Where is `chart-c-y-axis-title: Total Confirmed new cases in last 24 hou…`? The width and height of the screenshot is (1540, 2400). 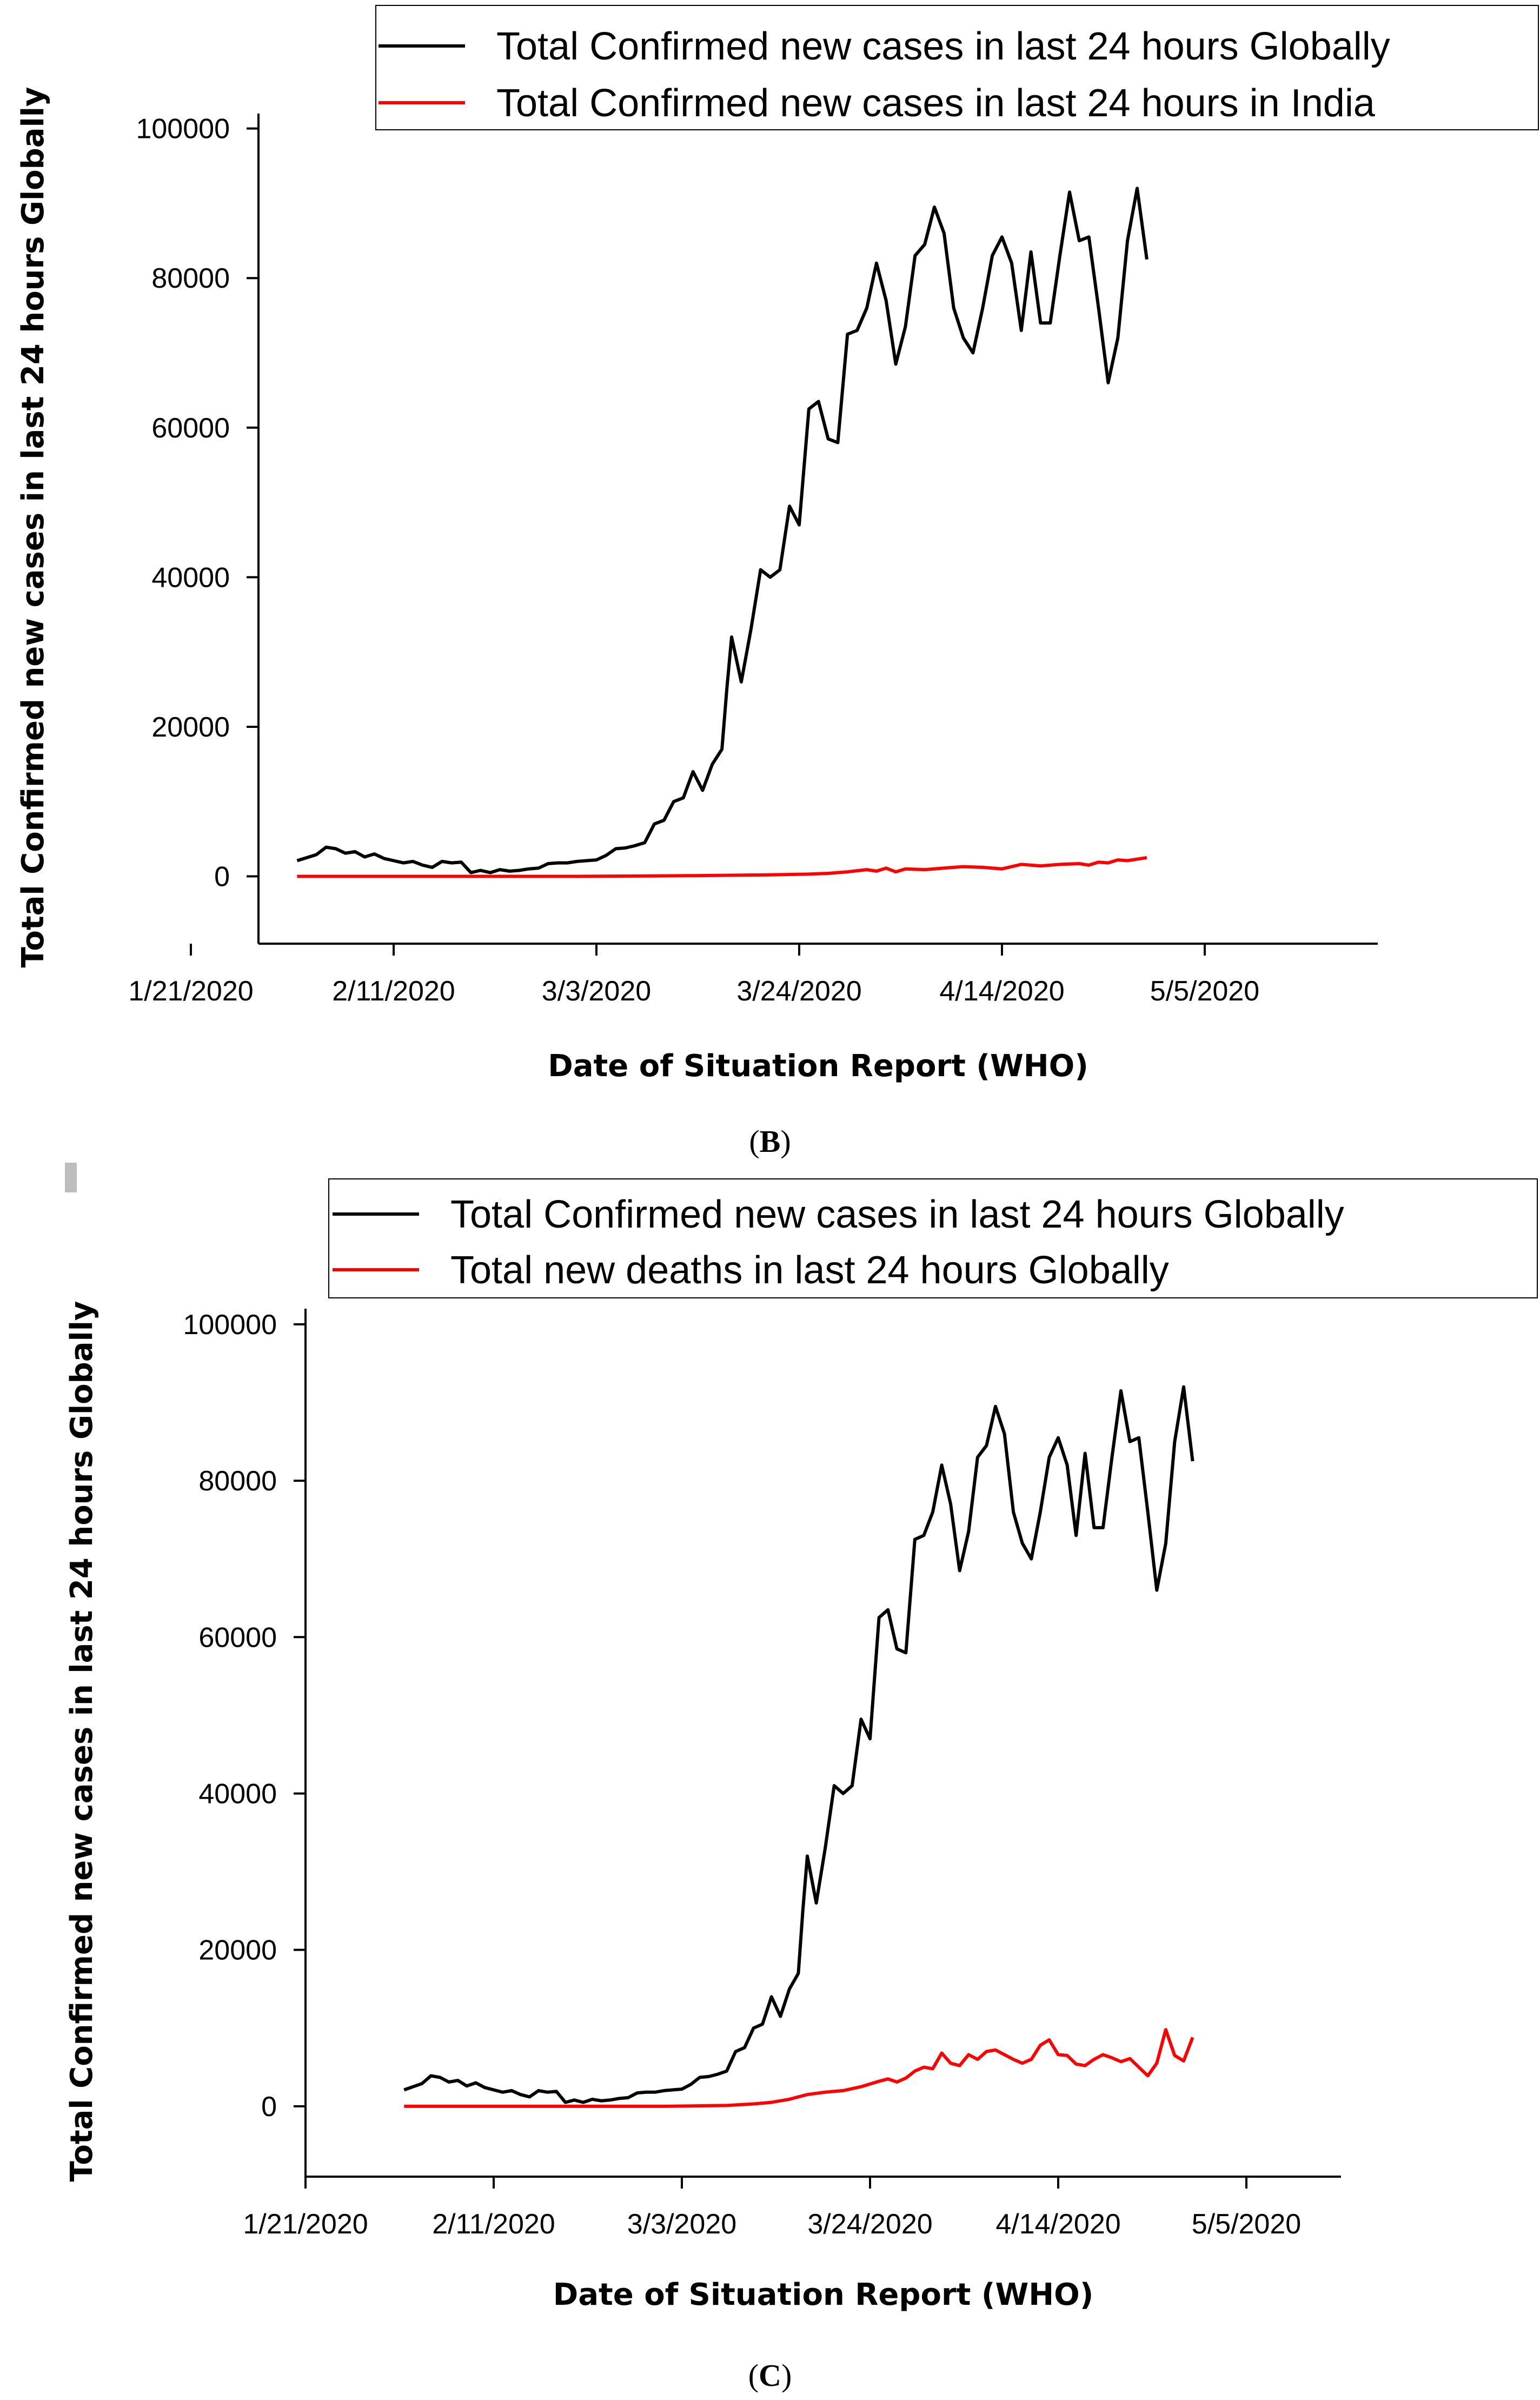 chart-c-y-axis-title: Total Confirmed new cases in last 24 hou… is located at coordinates (81, 1741).